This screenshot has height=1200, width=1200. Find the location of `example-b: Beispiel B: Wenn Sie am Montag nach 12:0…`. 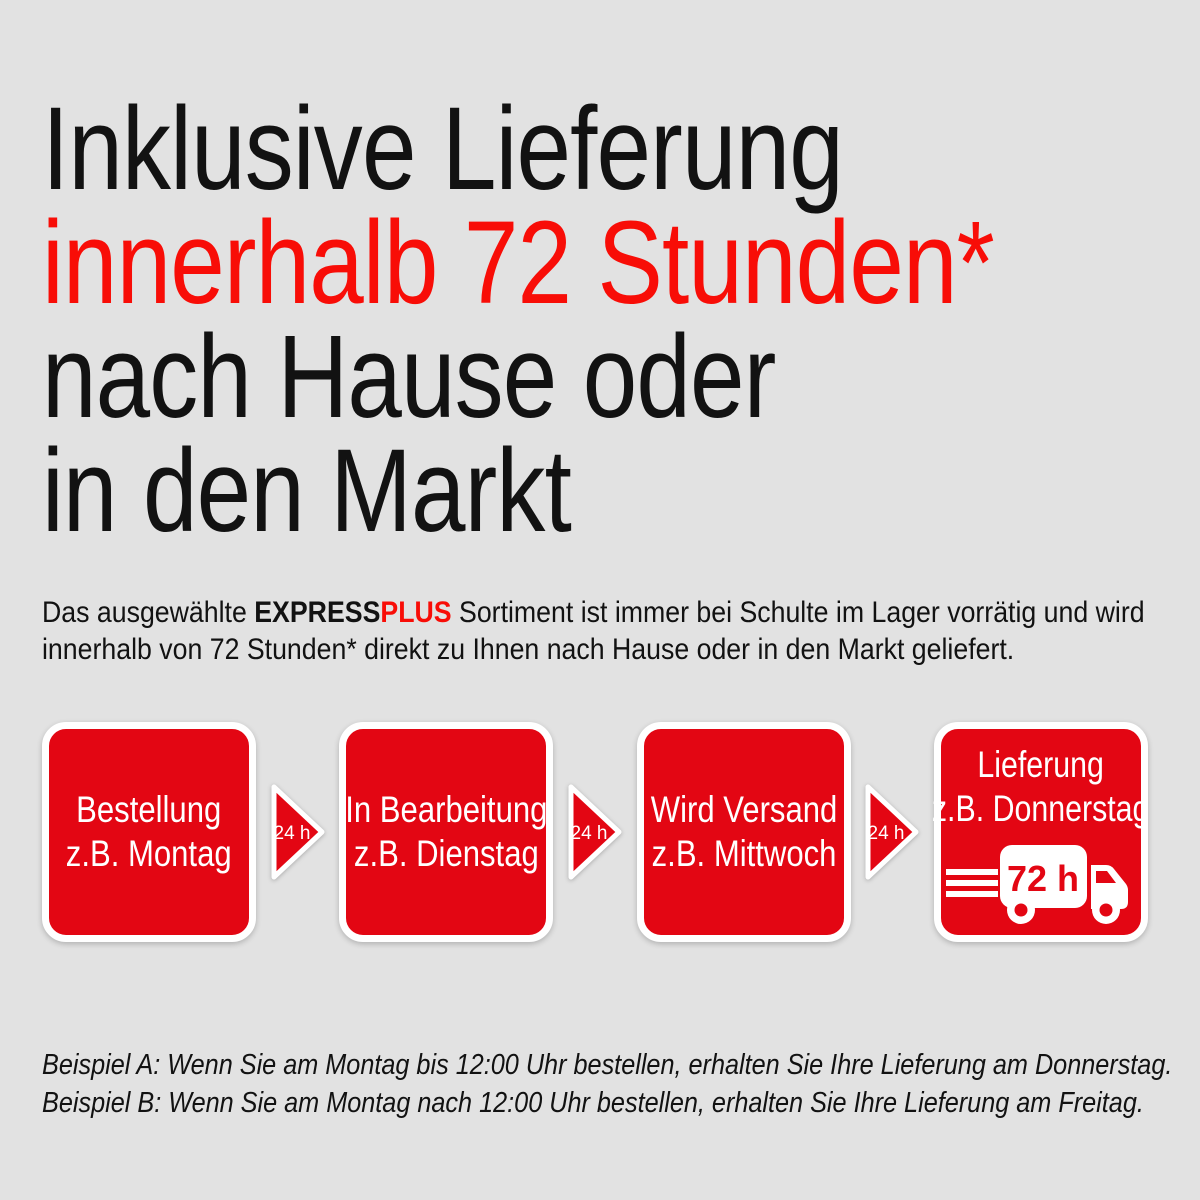

example-b: Beispiel B: Wenn Sie am Montag nach 12:0… is located at coordinates (593, 1103).